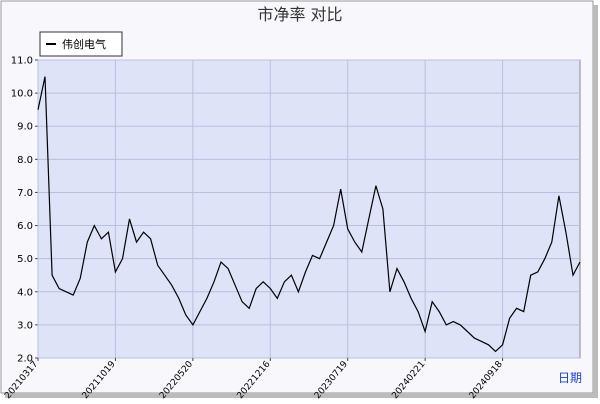  I want to click on y-tick-label: 11.0, so click(22, 61).